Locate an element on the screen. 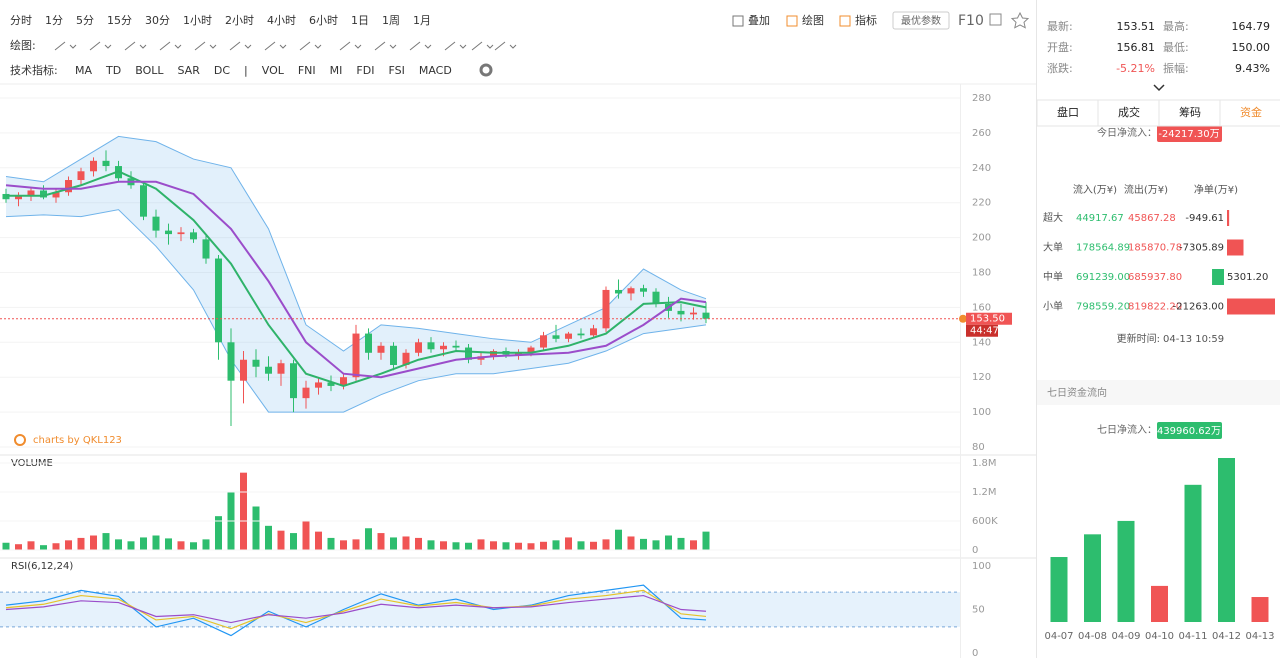 The width and height of the screenshot is (1280, 658). timeframe-button: 1月 is located at coordinates (422, 20).